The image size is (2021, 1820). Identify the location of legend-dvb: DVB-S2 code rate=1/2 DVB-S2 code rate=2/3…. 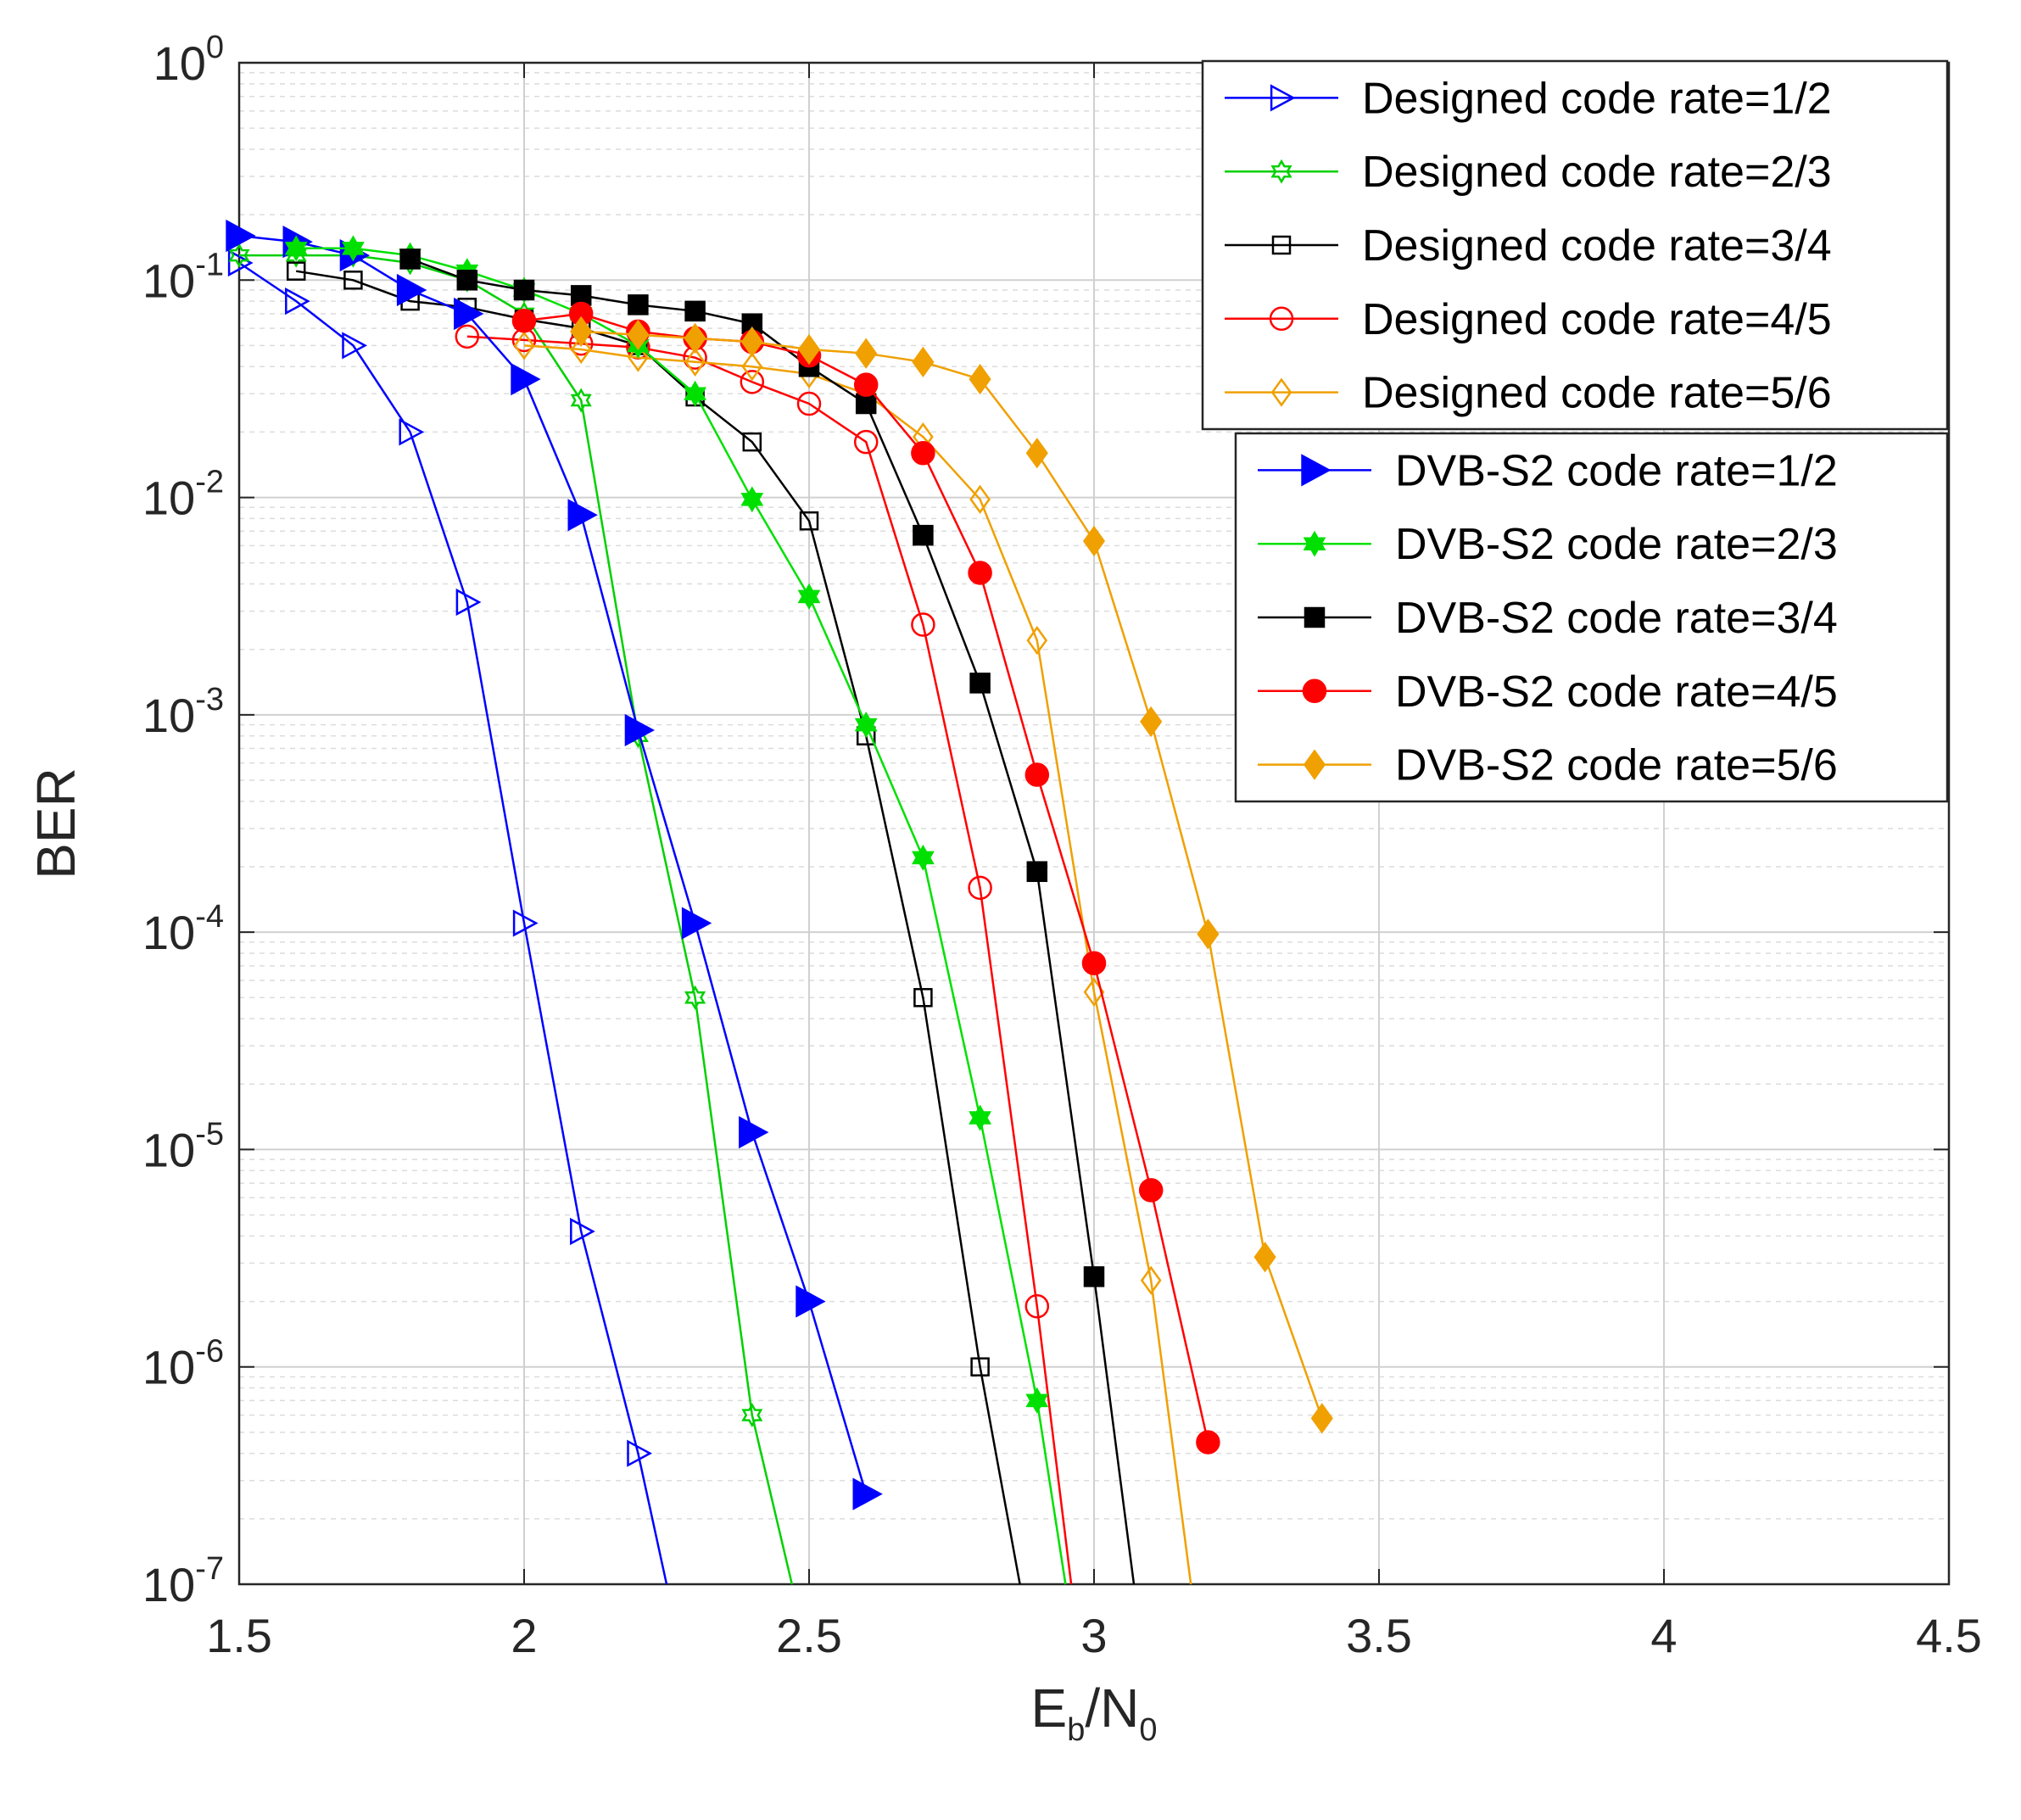
(1592, 617).